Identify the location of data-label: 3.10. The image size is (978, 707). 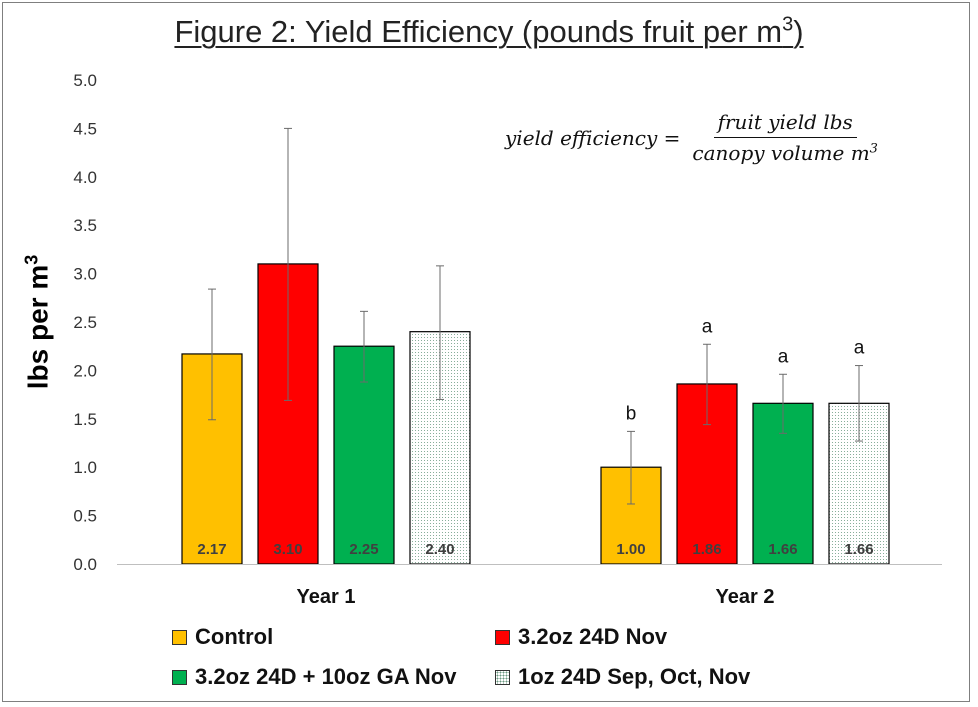
(287, 549).